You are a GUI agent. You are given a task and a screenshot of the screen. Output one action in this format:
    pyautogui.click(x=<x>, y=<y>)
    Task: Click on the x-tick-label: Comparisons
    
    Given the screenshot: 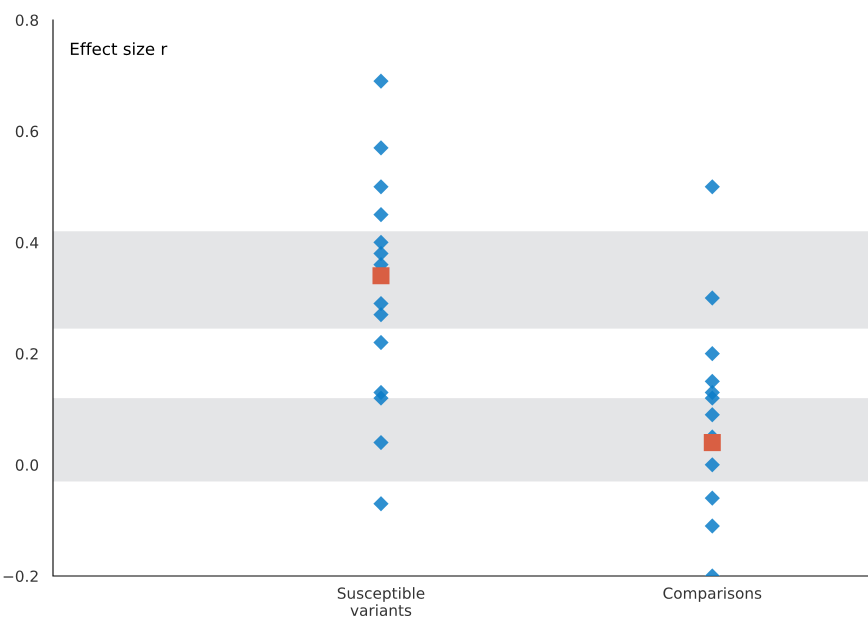 What is the action you would take?
    pyautogui.click(x=712, y=594)
    